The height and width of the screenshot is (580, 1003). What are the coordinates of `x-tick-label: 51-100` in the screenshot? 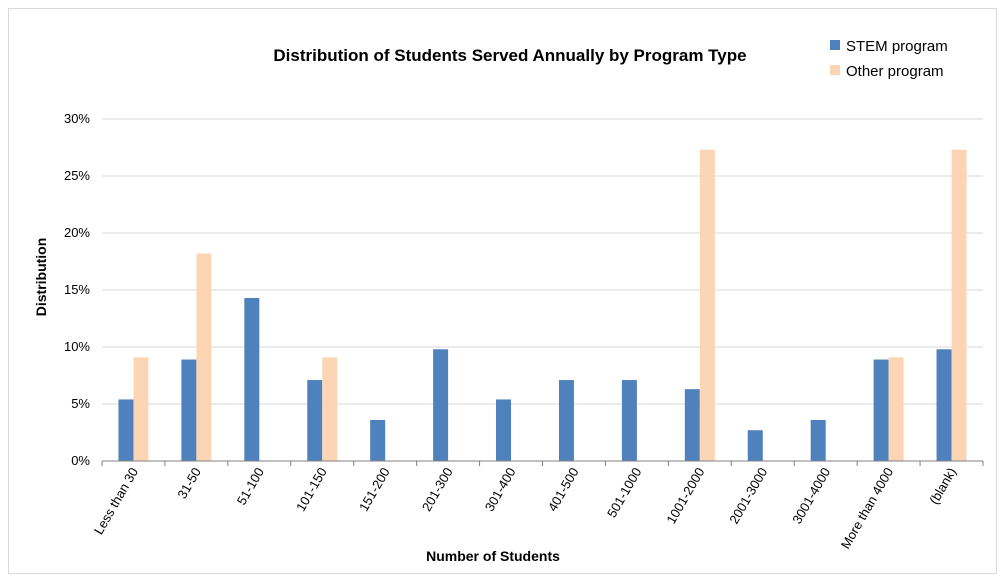 It's located at (250, 486).